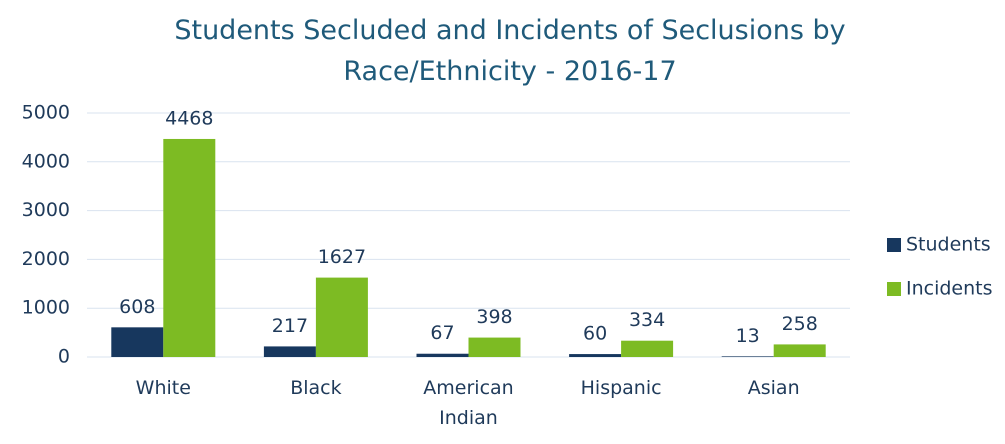 This screenshot has width=1005, height=444. Describe the element at coordinates (163, 388) in the screenshot. I see `x-tick-label: White` at that location.